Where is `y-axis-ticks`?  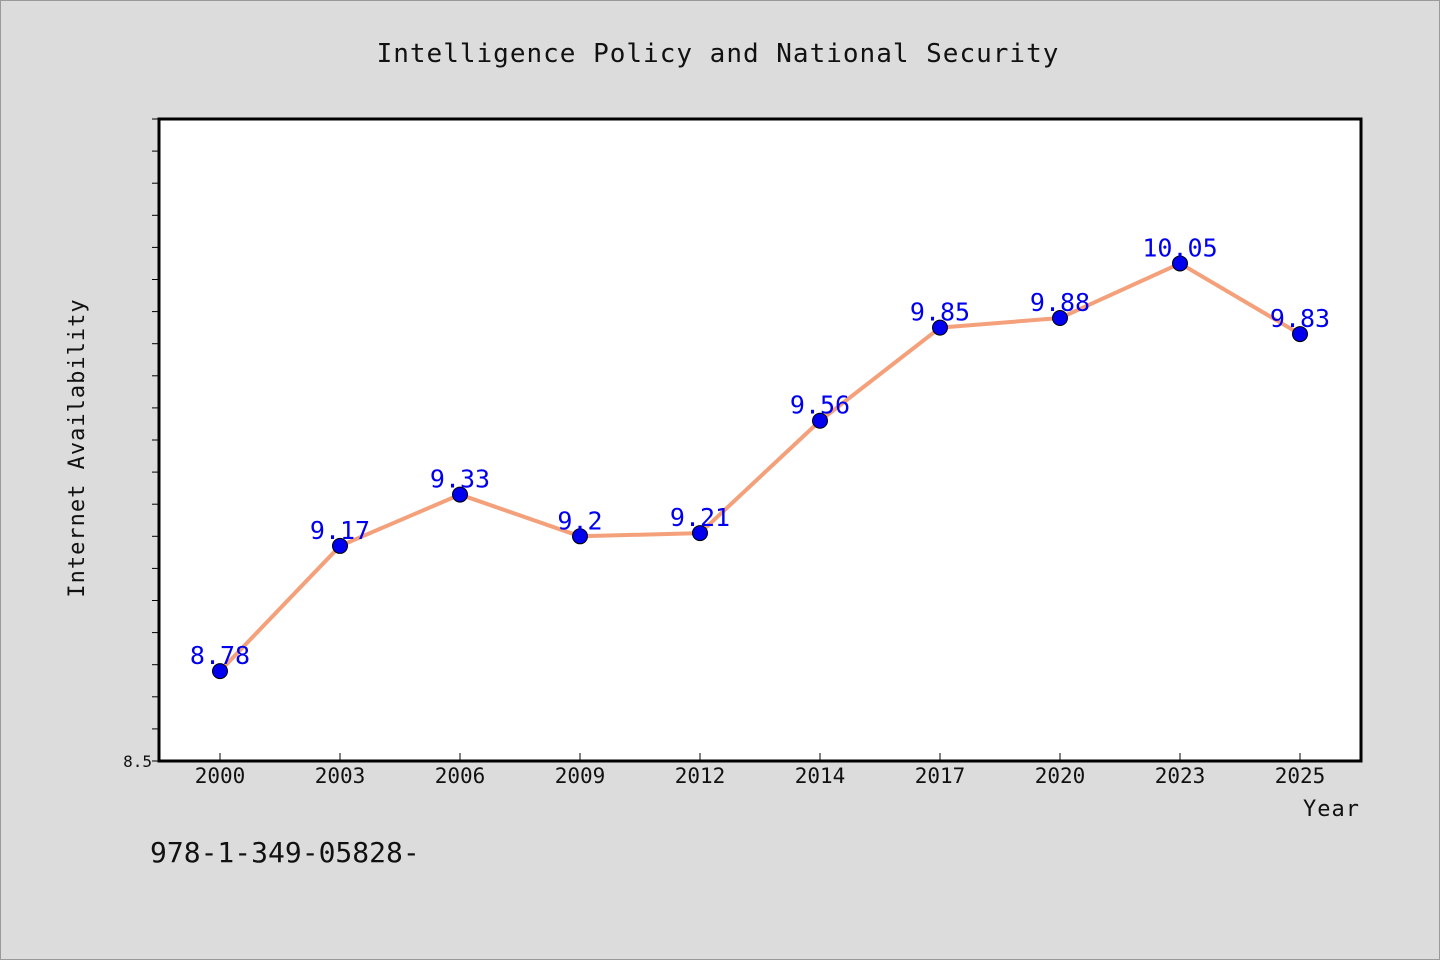 y-axis-ticks is located at coordinates (155, 440).